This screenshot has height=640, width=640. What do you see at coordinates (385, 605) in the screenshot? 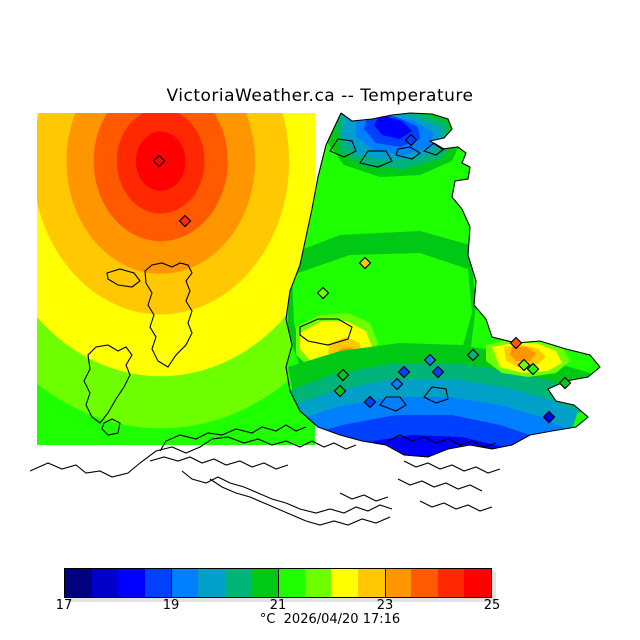
I see `colorbar-tick-label: 23` at bounding box center [385, 605].